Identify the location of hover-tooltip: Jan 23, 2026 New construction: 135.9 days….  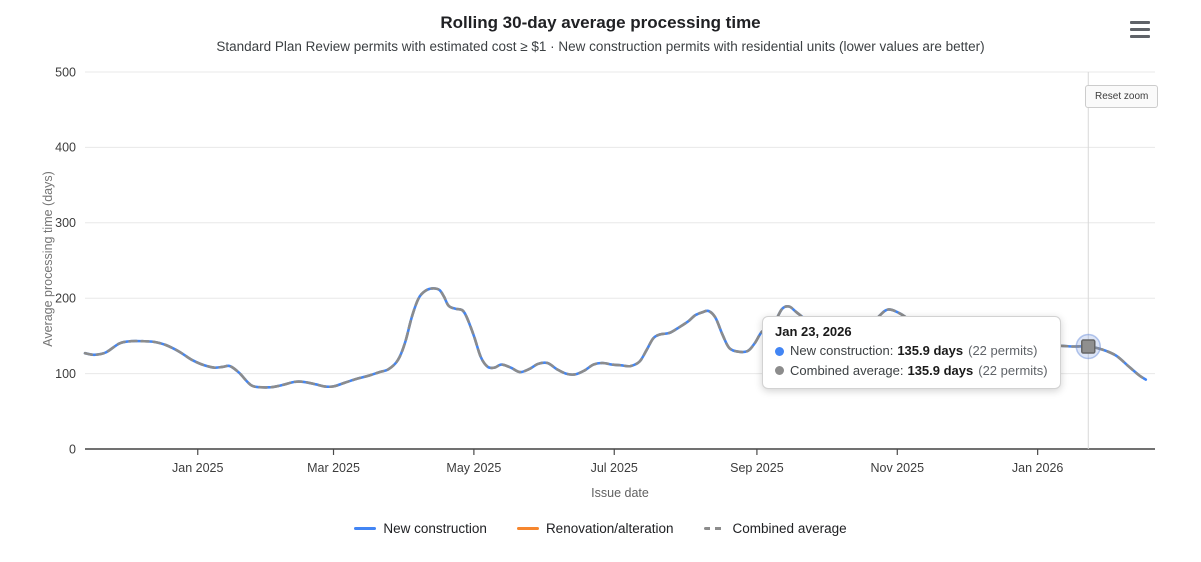
(911, 352).